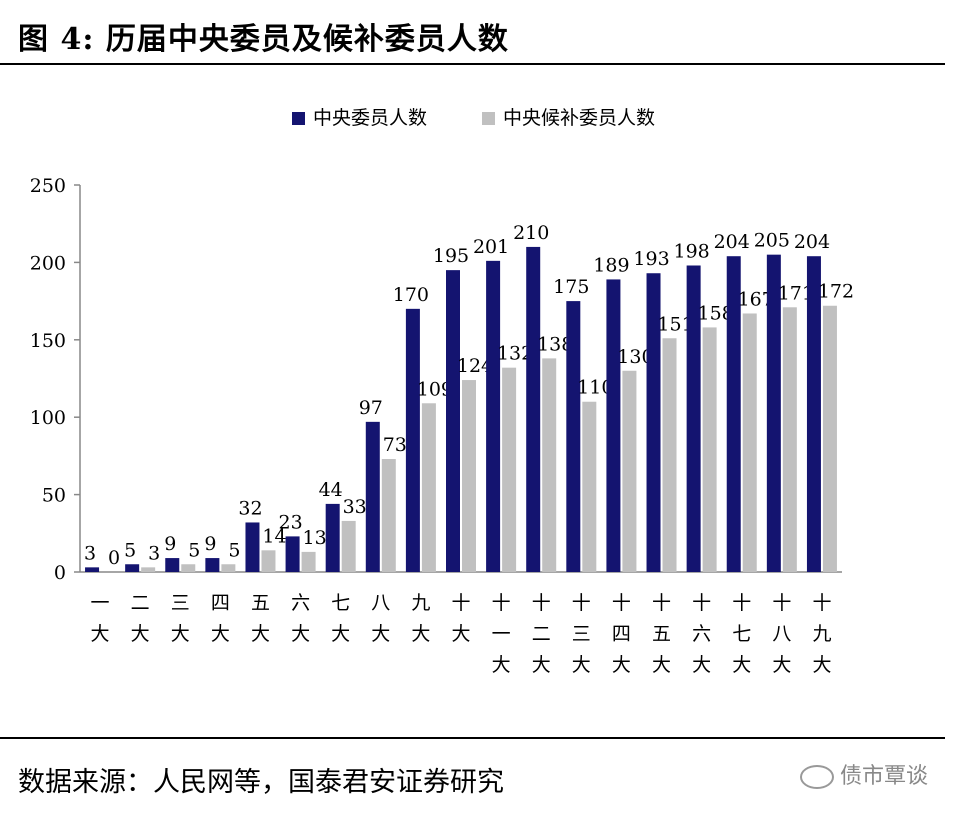 This screenshot has height=815, width=971. Describe the element at coordinates (170, 544) in the screenshot. I see `data-label-member: 9` at that location.